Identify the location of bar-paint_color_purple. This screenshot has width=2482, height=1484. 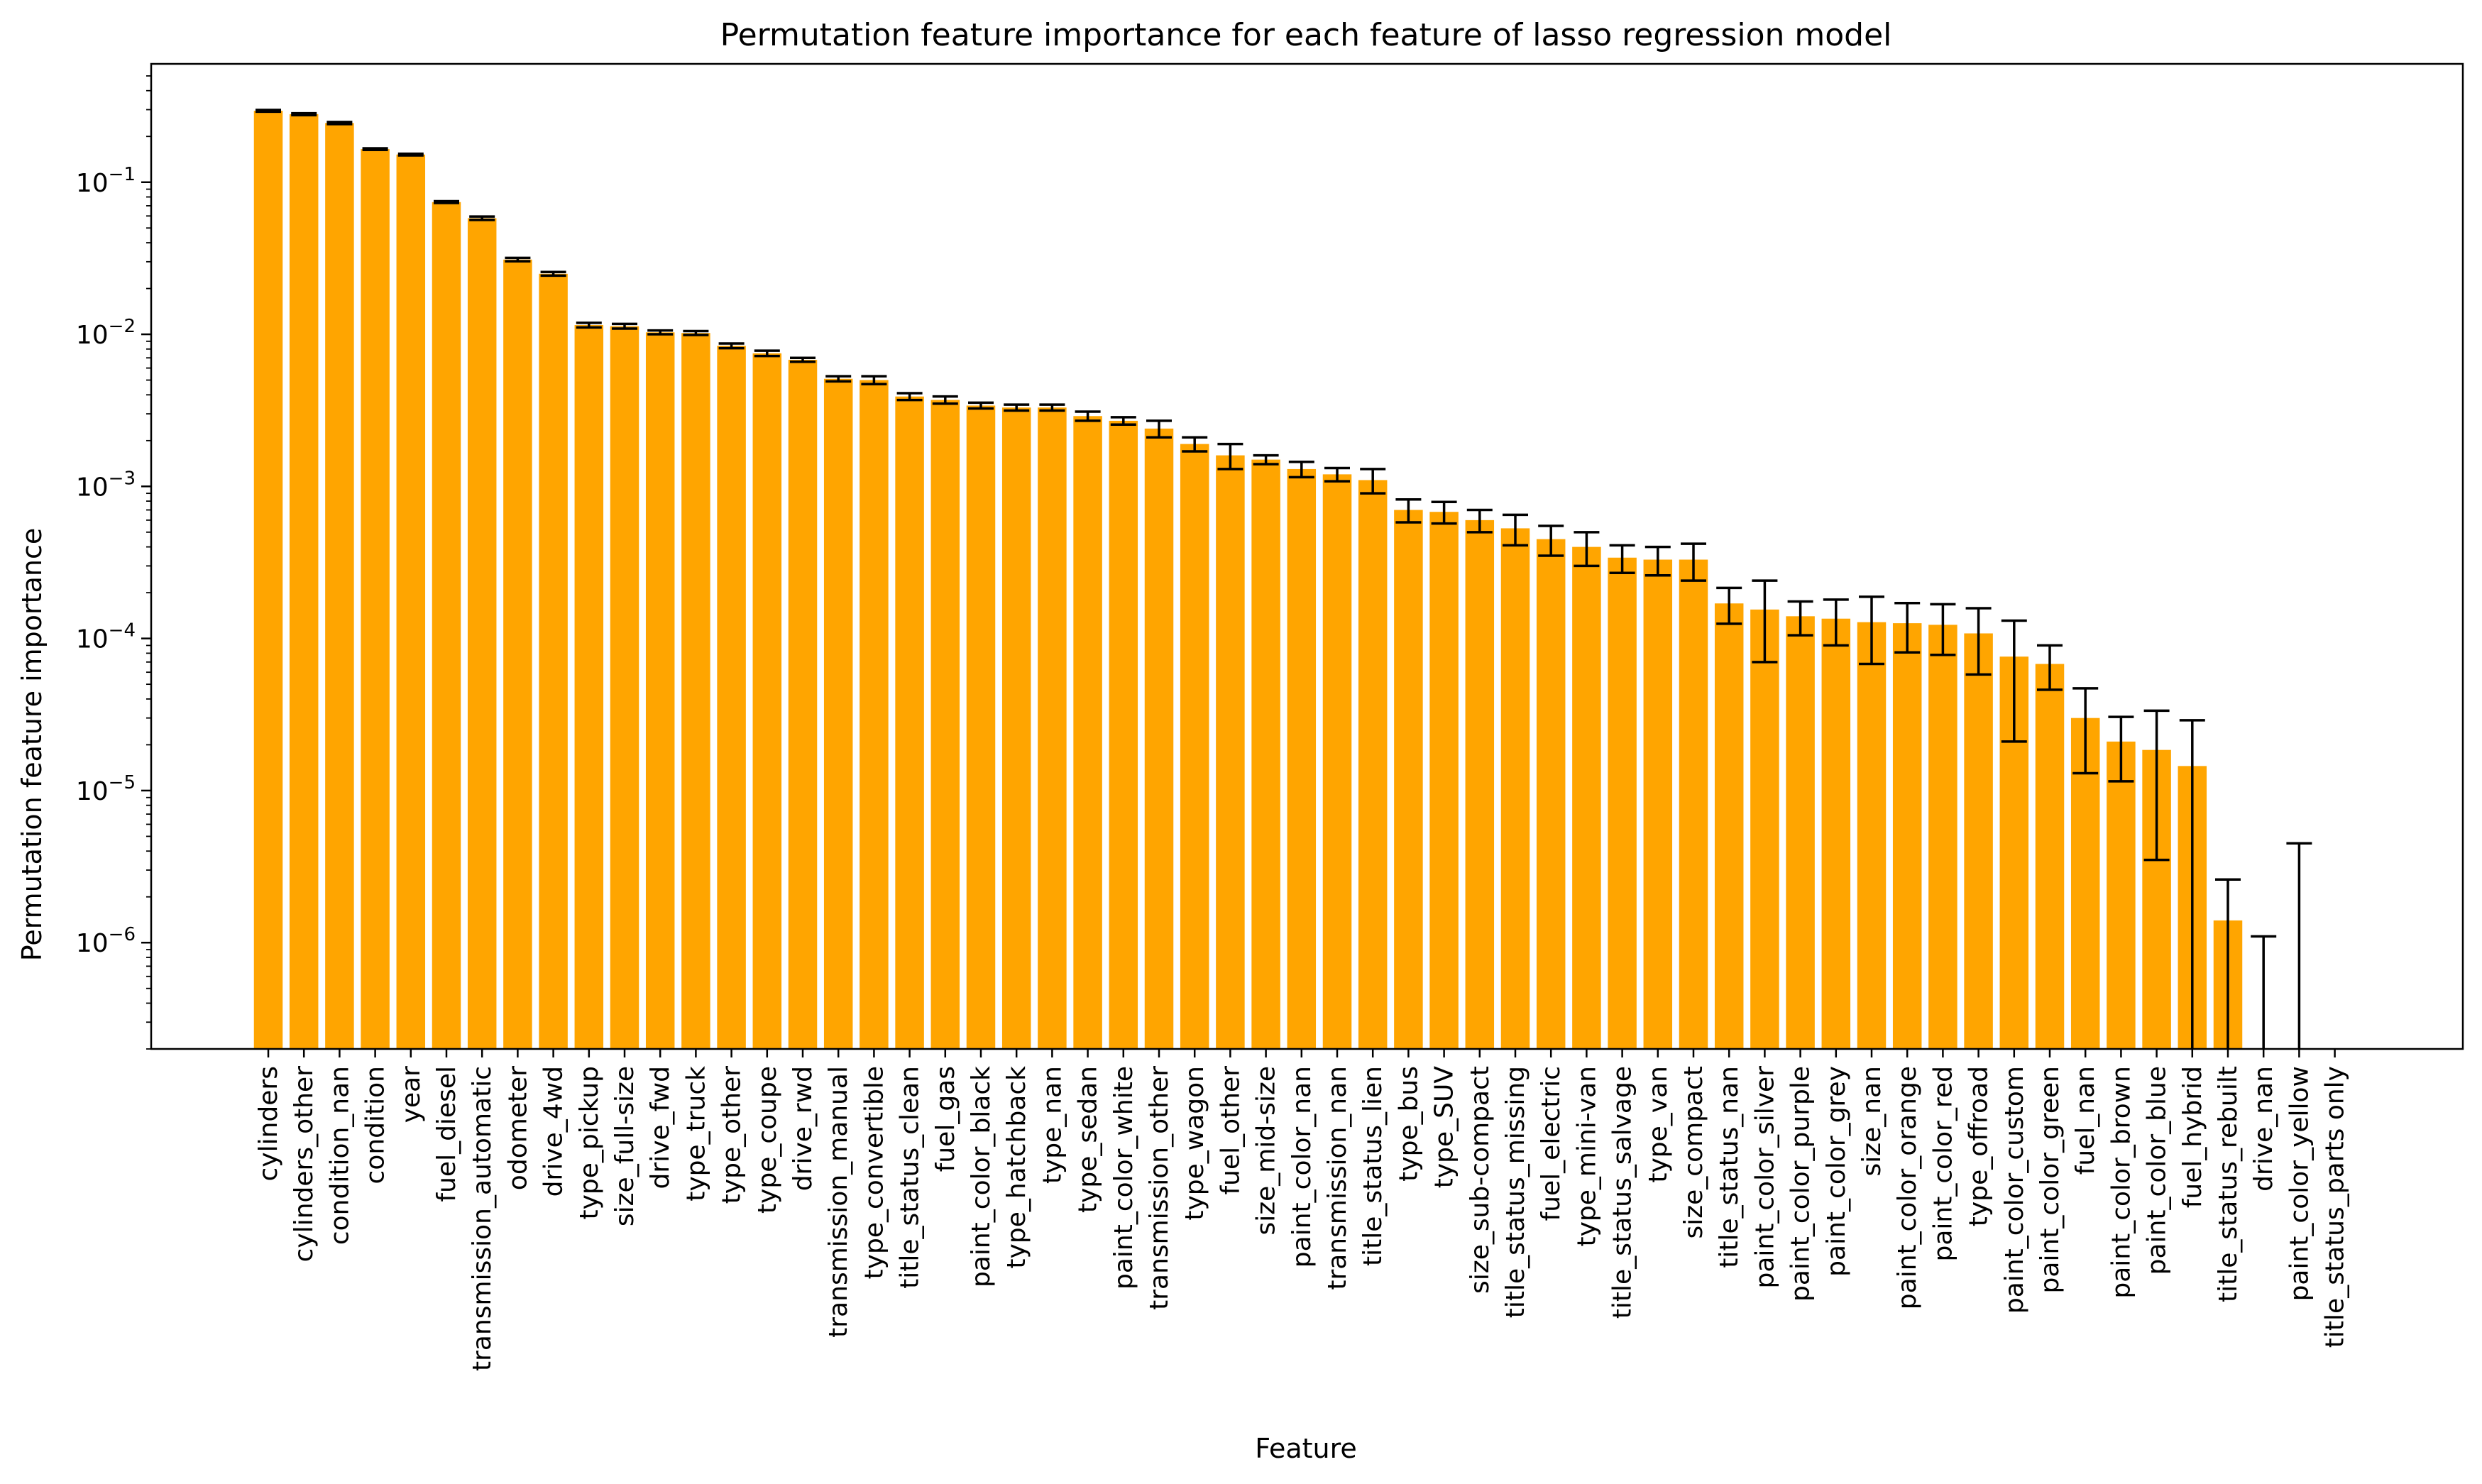
(1800, 833).